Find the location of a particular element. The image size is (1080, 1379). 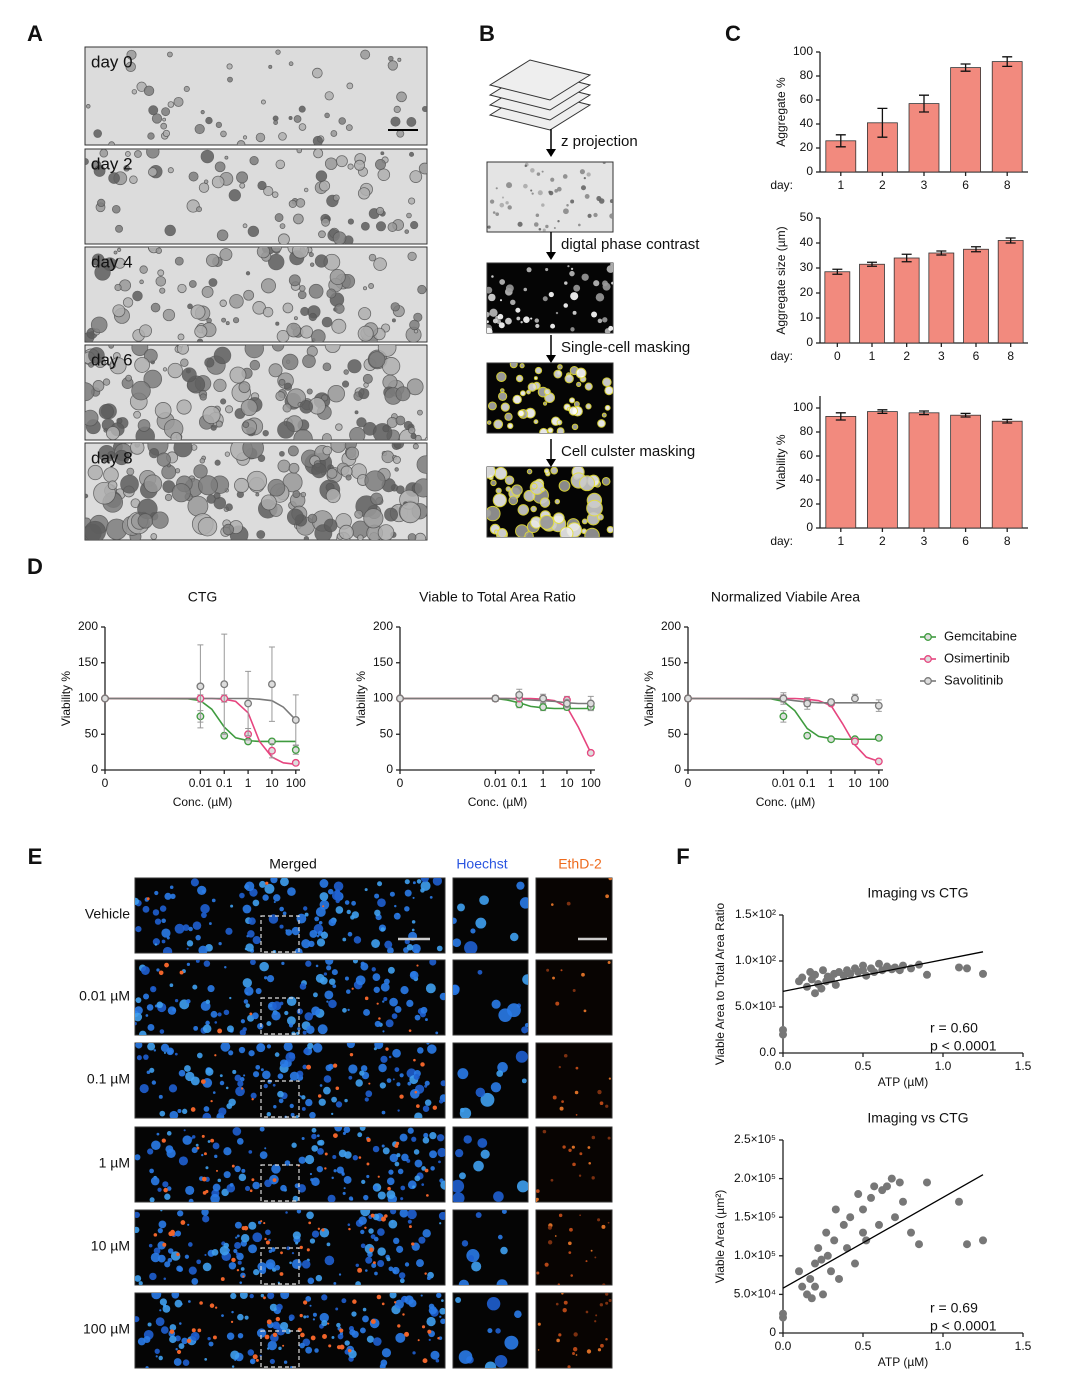

error-bar is located at coordinates (906, 258).